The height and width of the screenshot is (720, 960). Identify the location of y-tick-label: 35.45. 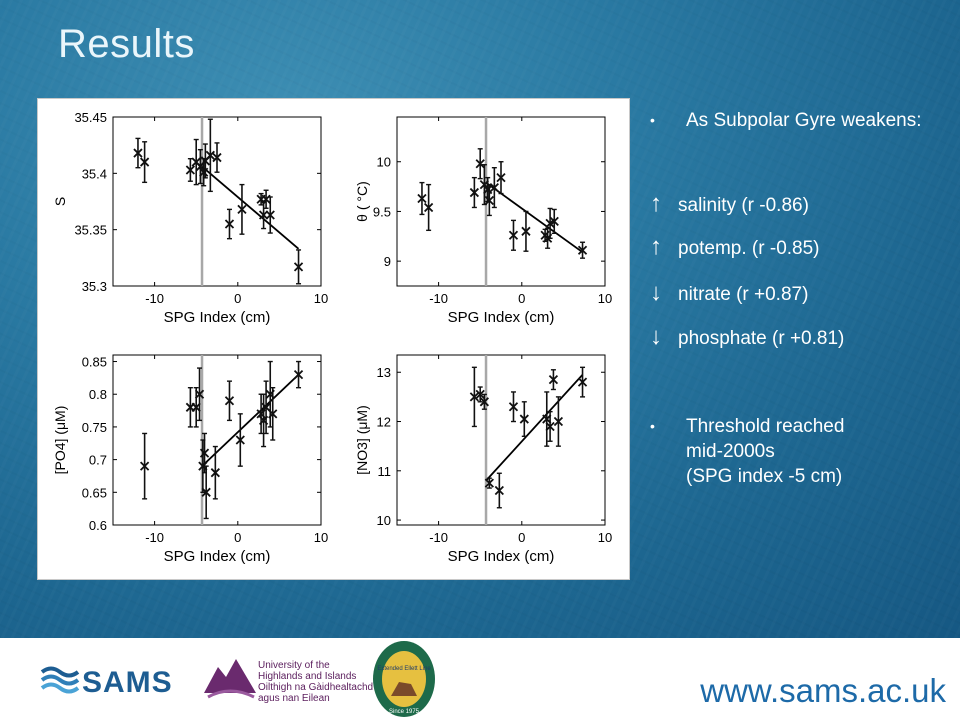
(90, 117).